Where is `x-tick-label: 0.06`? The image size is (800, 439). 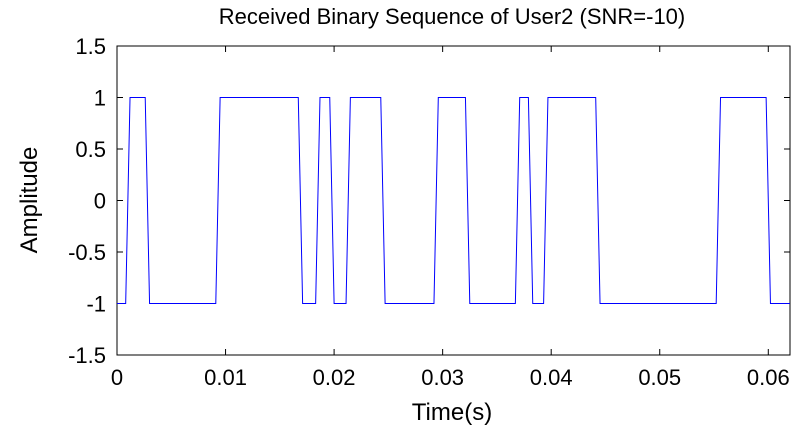
x-tick-label: 0.06 is located at coordinates (768, 377).